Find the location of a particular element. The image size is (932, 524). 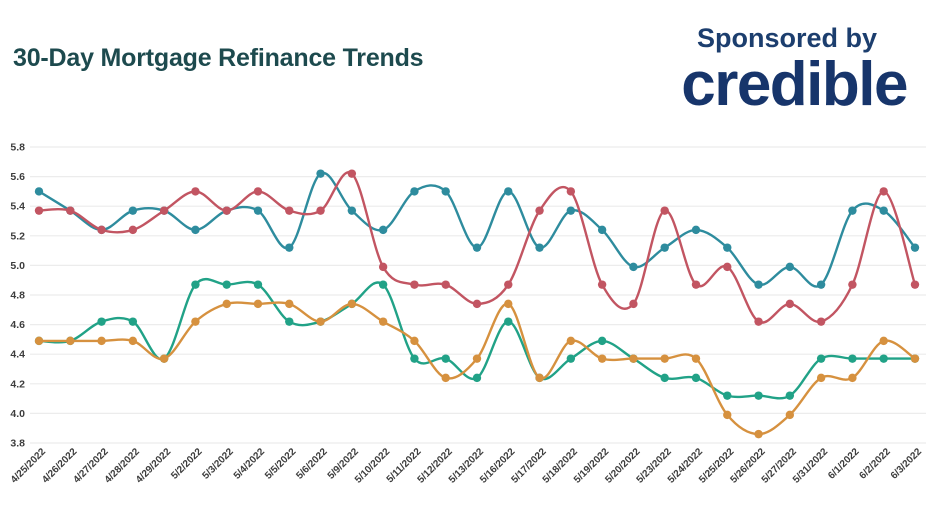

x-tick-label: 5/6/2022 is located at coordinates (312, 464).